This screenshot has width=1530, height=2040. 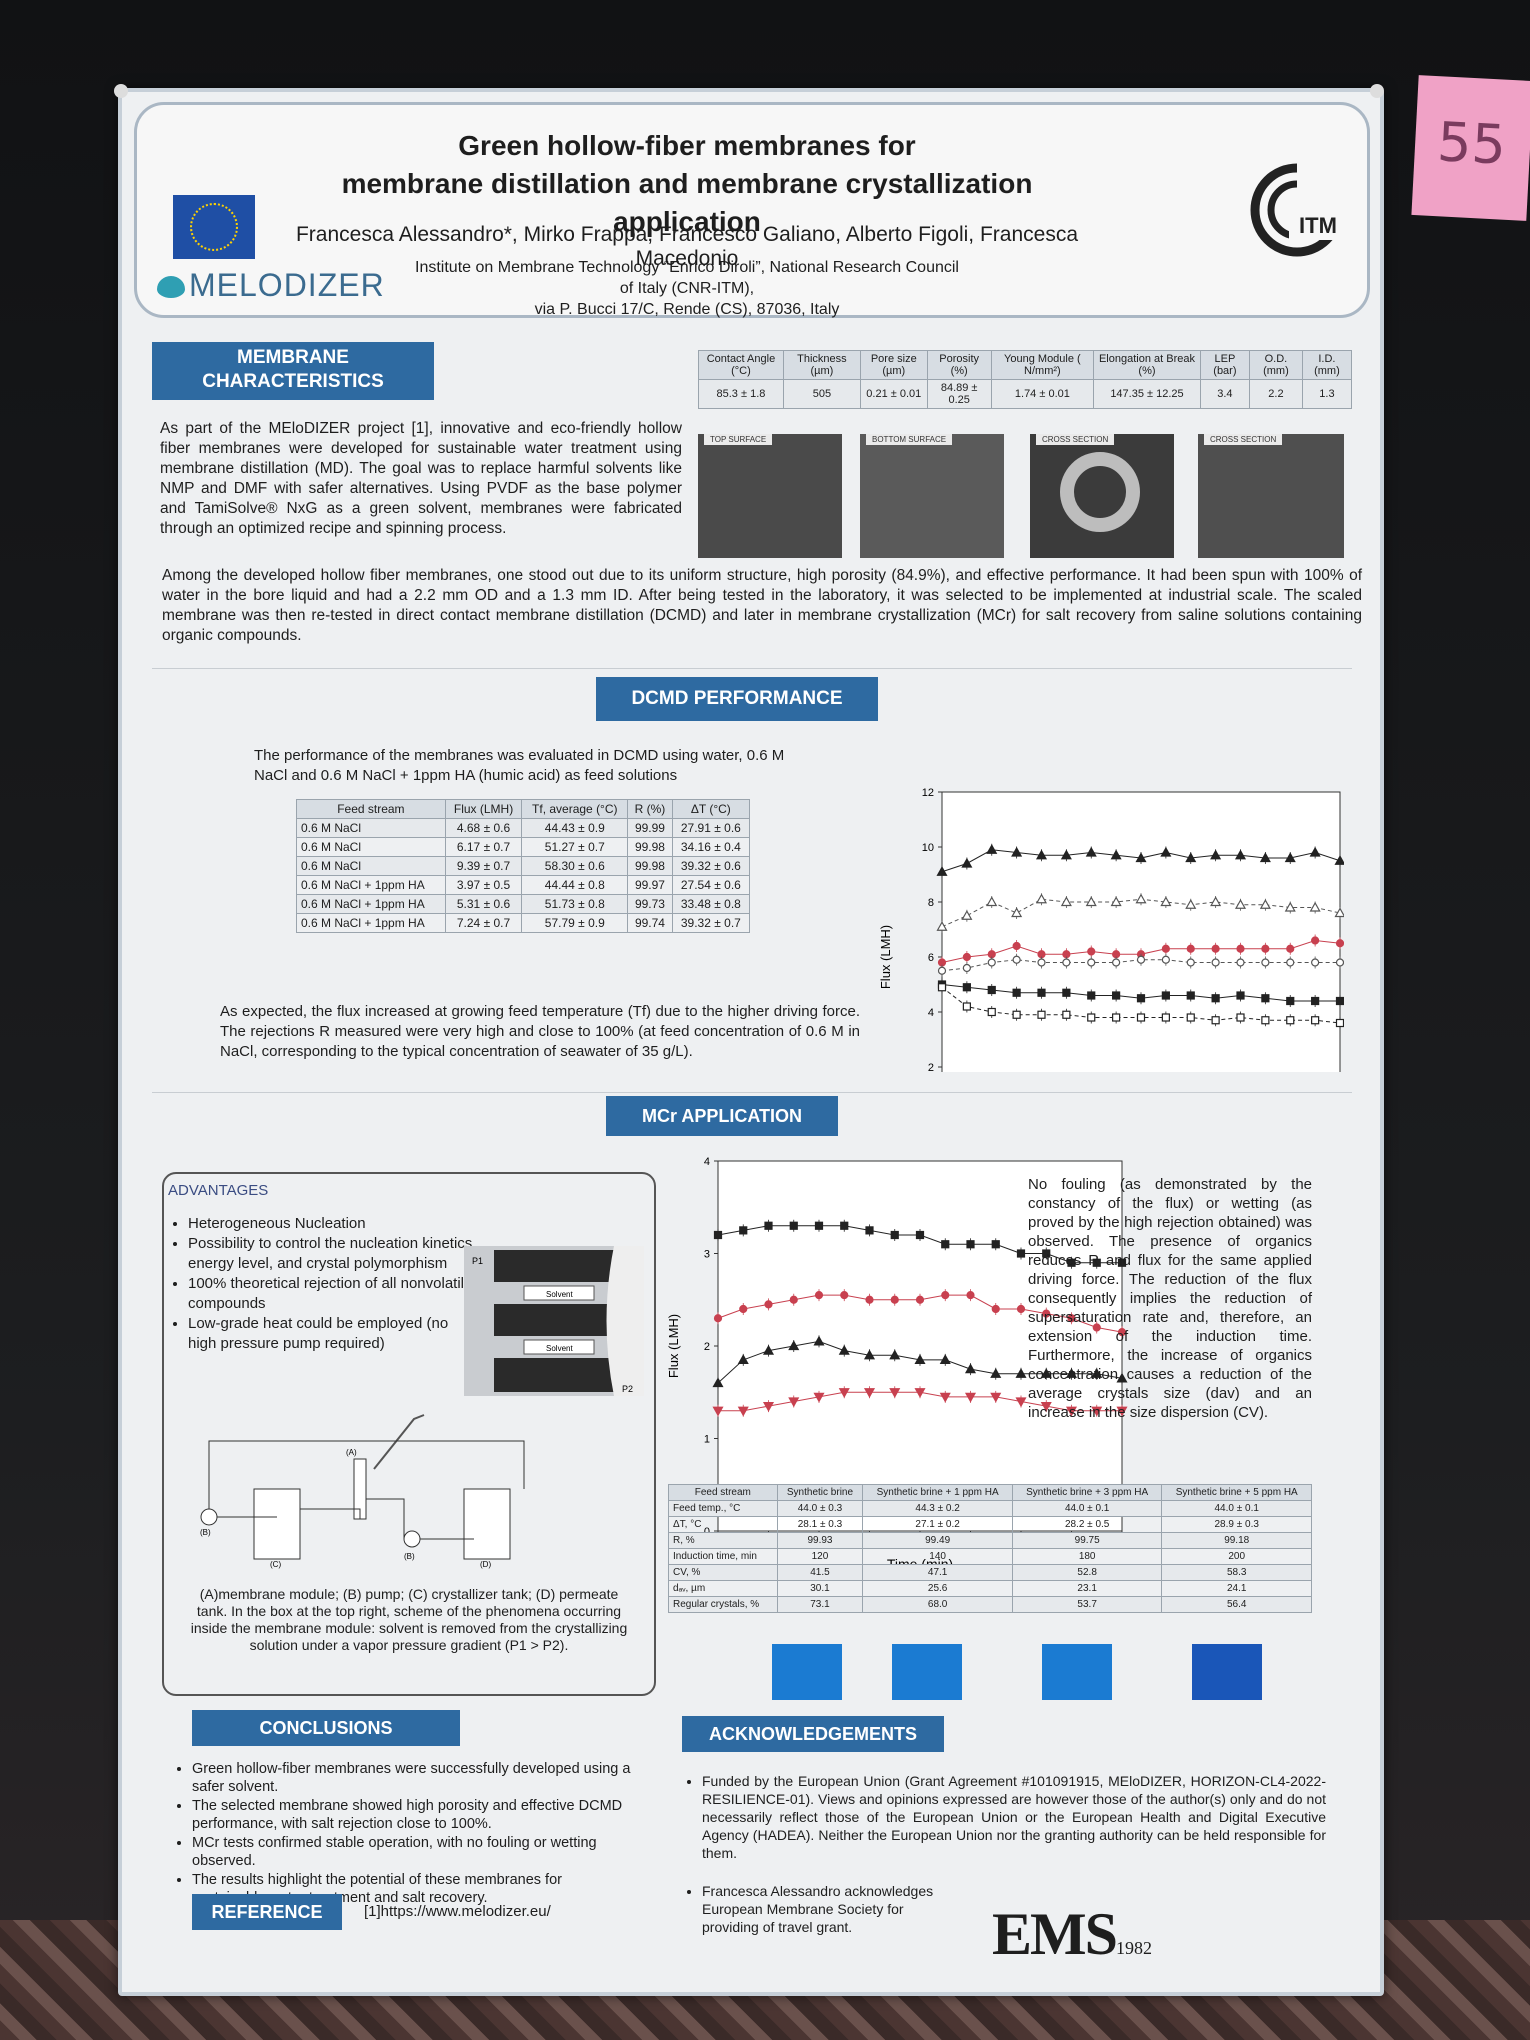 I want to click on table-cell: 4.68 ± 0.6, so click(x=483, y=828).